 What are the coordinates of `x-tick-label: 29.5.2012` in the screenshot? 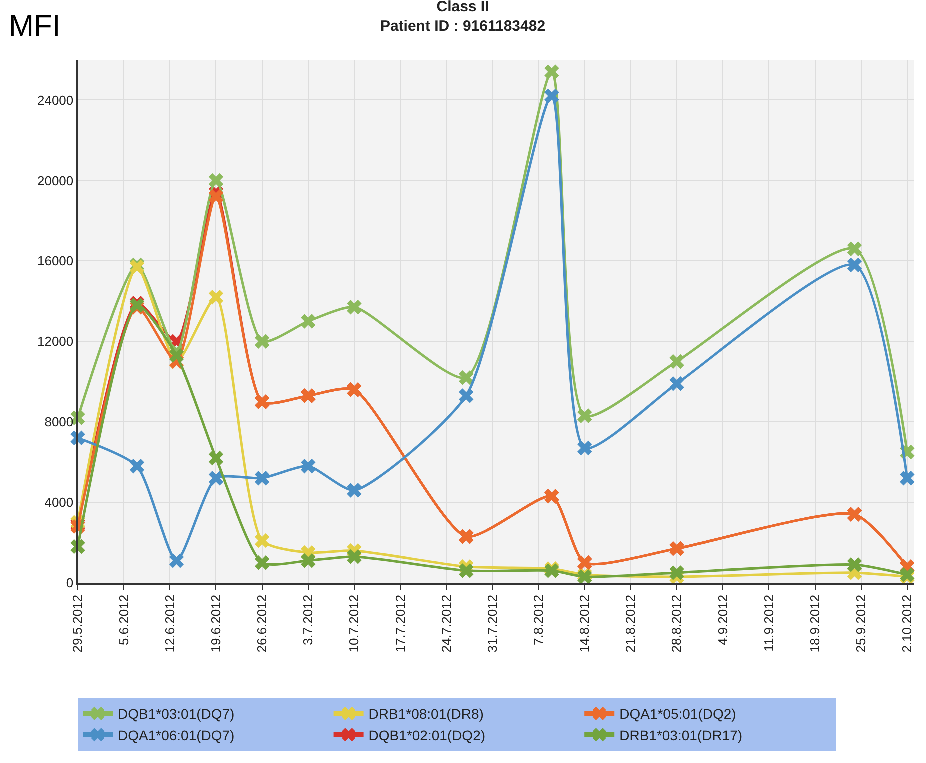 It's located at (78, 623).